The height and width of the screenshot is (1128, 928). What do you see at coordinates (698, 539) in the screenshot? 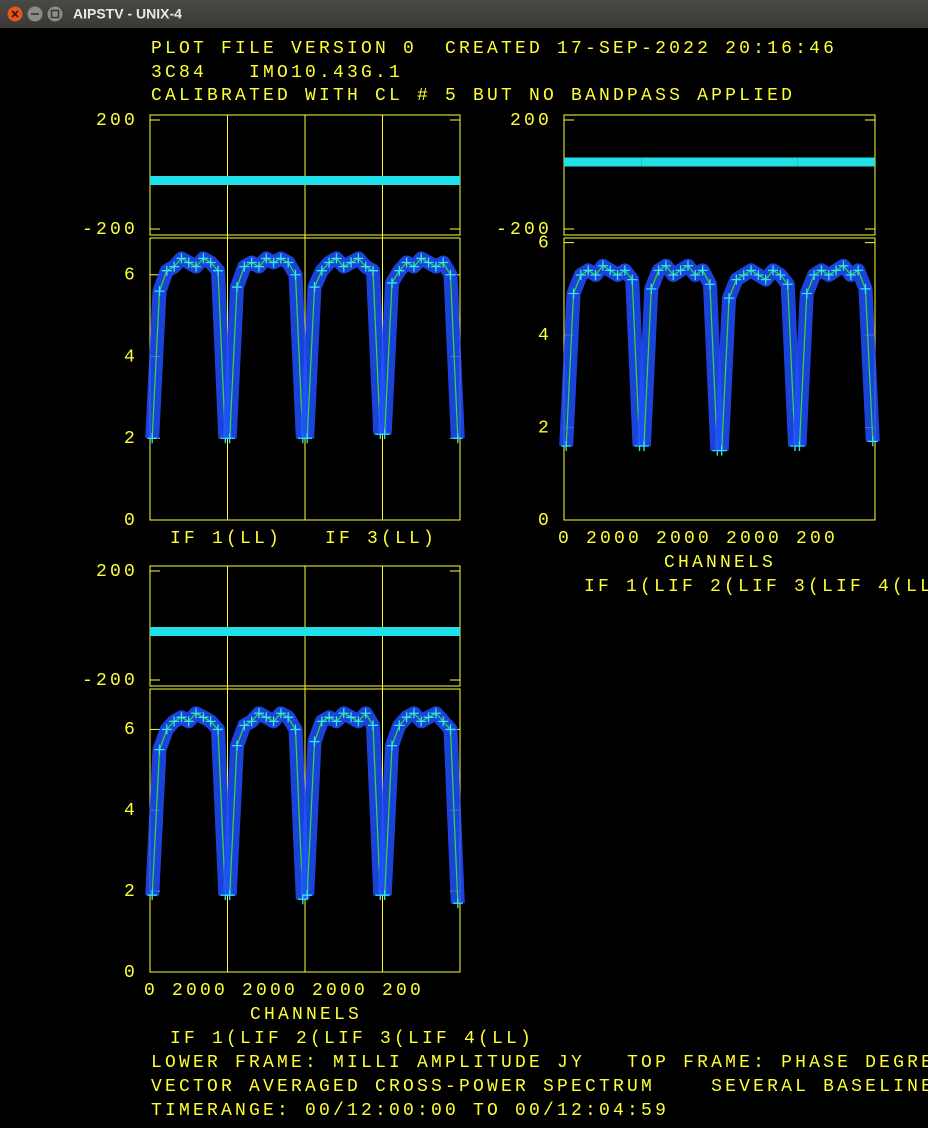
I see `x-tick-labels: 0 2000 2000 2000 200` at bounding box center [698, 539].